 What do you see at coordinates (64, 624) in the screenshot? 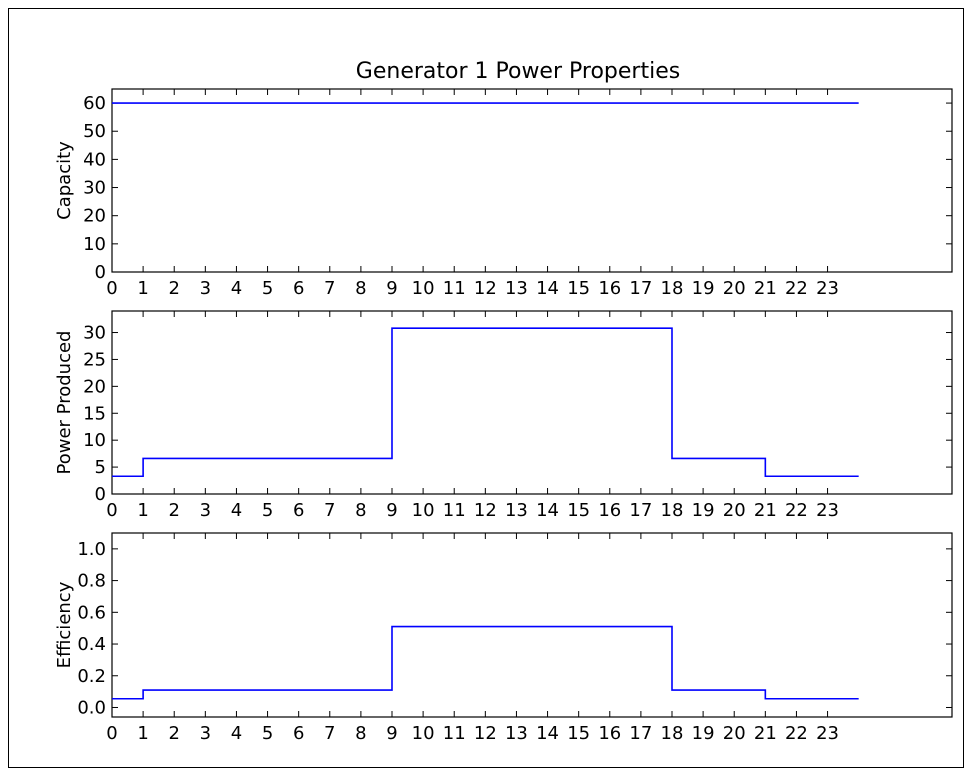
I see `y-axis-label: Efficiency` at bounding box center [64, 624].